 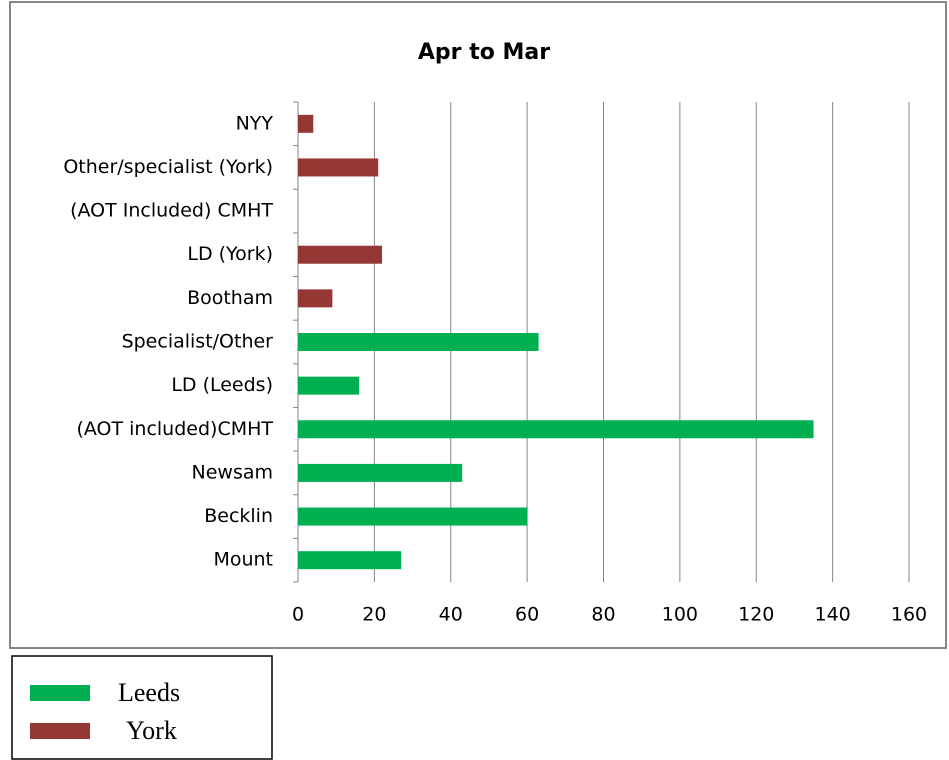 I want to click on y-tick-label: (AOT included)CMHT, so click(x=174, y=429).